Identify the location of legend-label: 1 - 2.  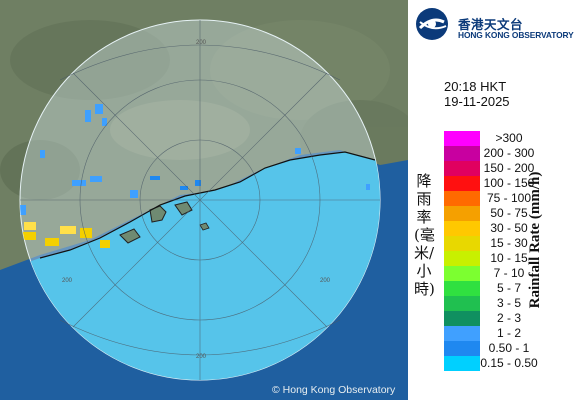
(508, 333).